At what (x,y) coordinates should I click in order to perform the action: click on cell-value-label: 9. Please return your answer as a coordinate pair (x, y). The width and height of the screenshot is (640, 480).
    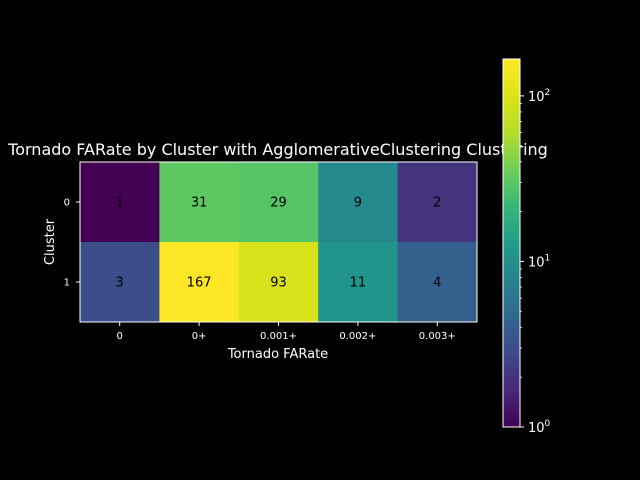
    Looking at the image, I should click on (358, 203).